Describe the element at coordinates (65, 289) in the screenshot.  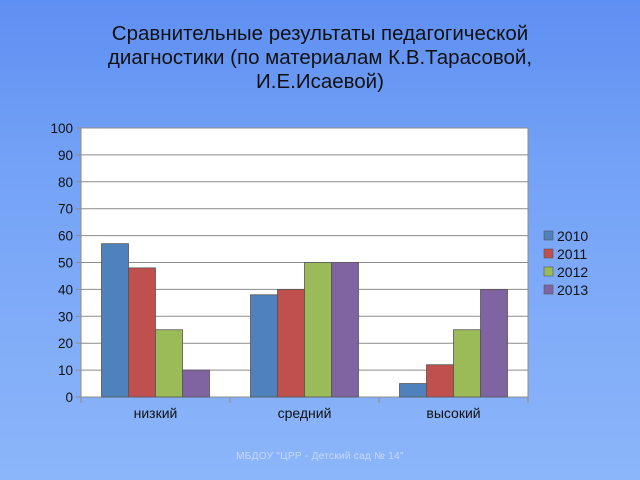
I see `y-tick-label: 40` at that location.